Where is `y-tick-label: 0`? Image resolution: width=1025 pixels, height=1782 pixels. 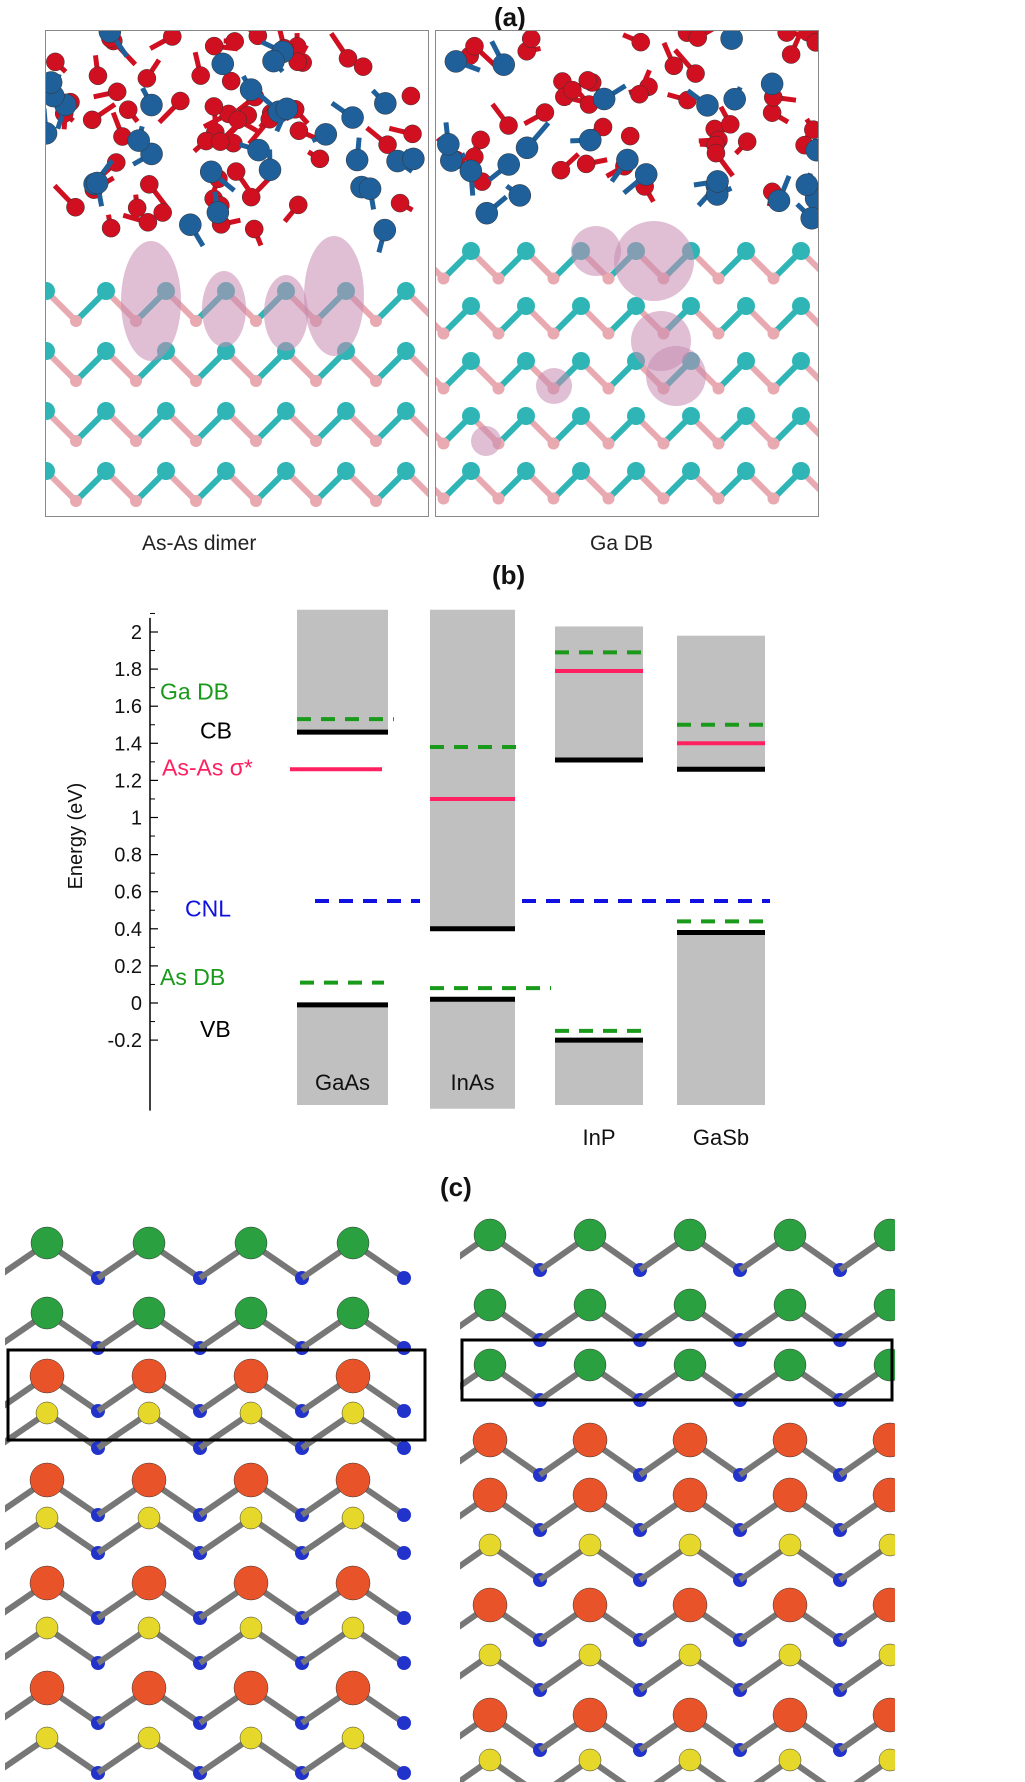 y-tick-label: 0 is located at coordinates (136, 1004).